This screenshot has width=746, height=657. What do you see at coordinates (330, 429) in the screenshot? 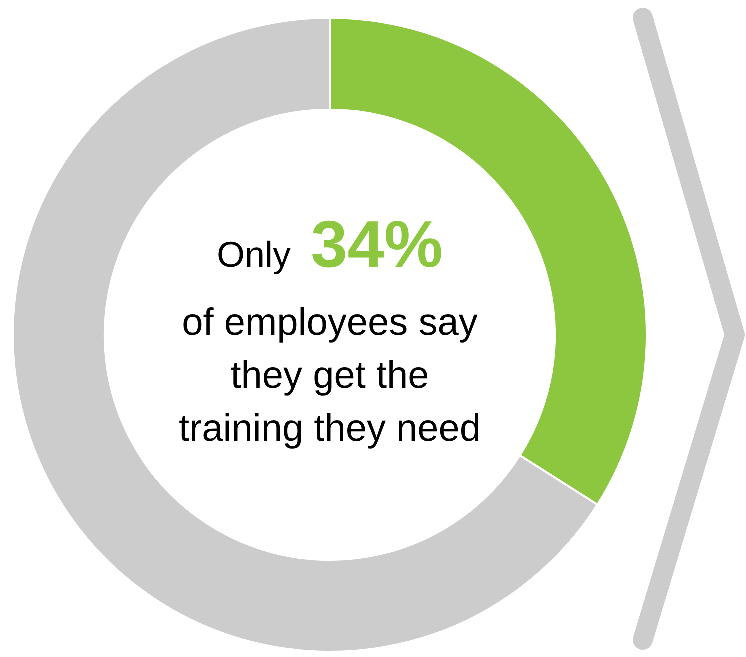
I see `text: training they need` at bounding box center [330, 429].